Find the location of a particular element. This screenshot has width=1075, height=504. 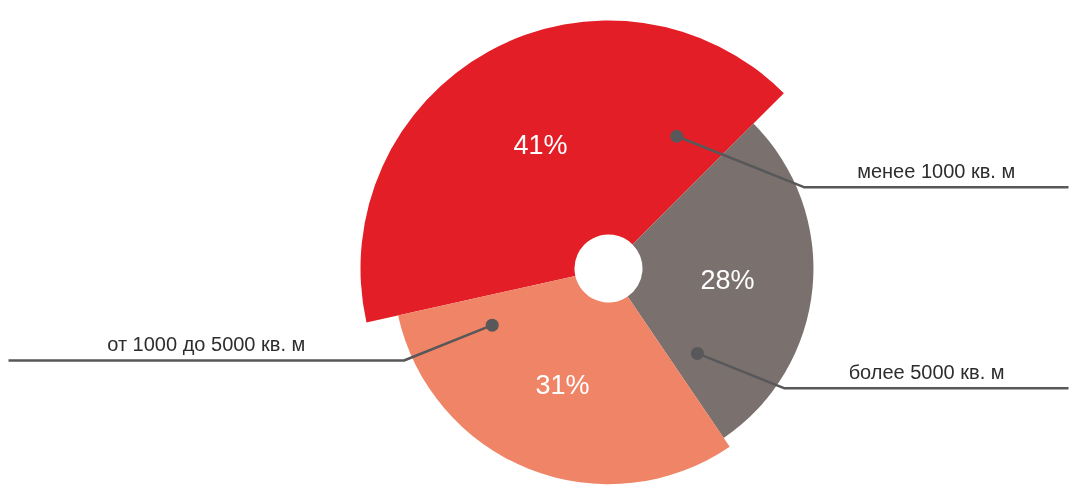

data-label: 28% is located at coordinates (727, 279).